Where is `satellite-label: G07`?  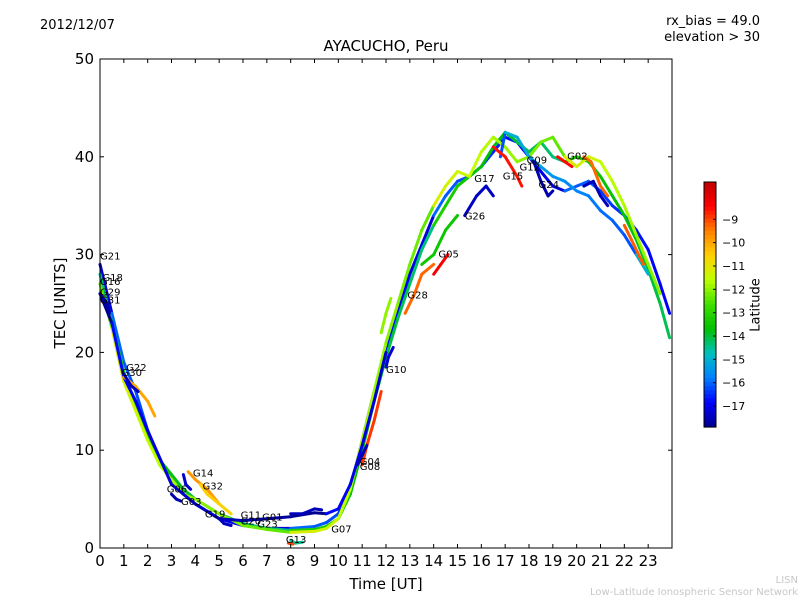
satellite-label: G07 is located at coordinates (341, 529).